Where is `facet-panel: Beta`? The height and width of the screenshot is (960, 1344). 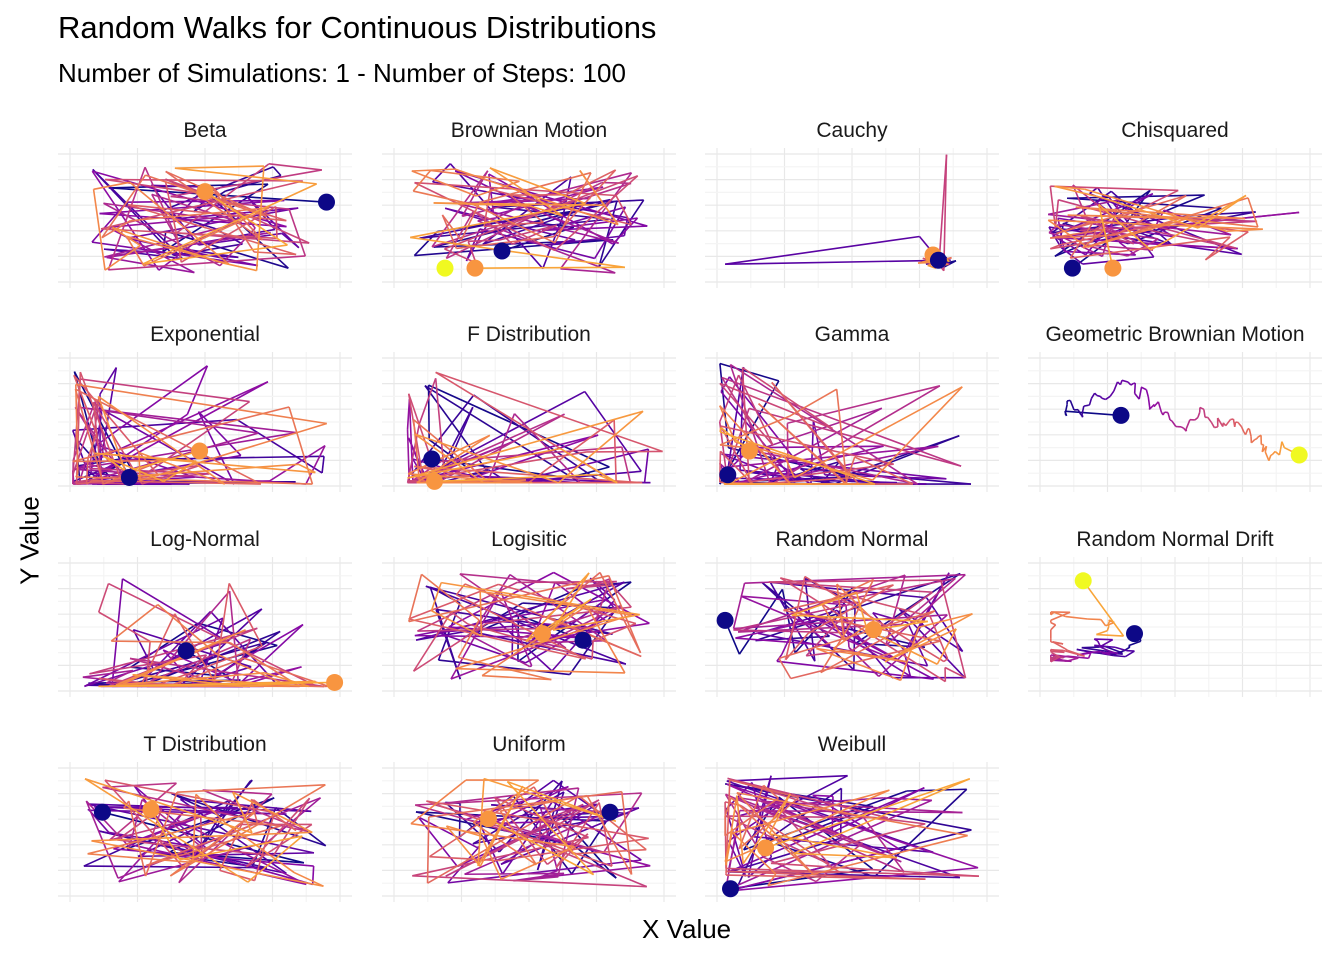 facet-panel: Beta is located at coordinates (205, 203).